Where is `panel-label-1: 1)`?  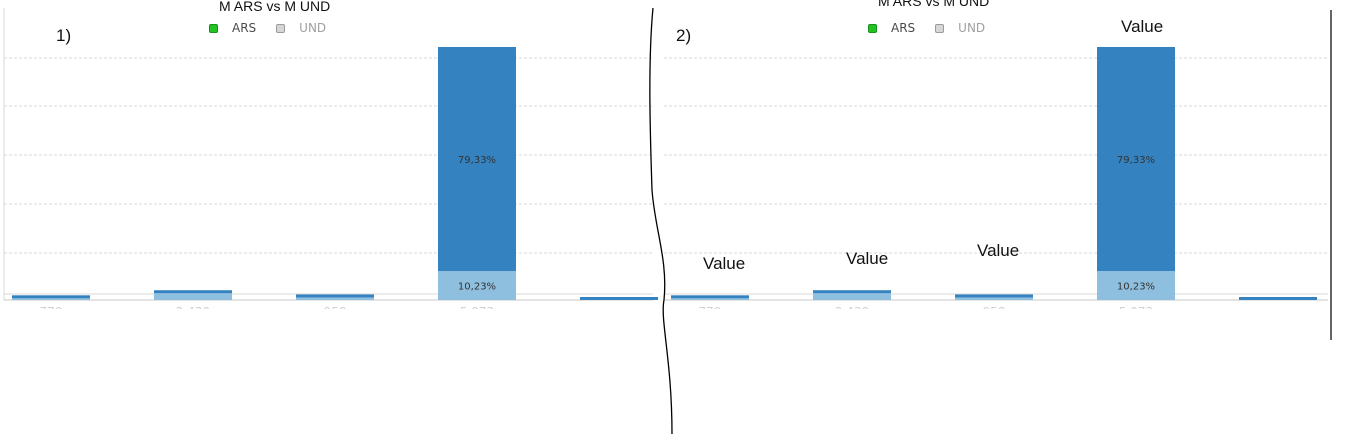 panel-label-1: 1) is located at coordinates (64, 35).